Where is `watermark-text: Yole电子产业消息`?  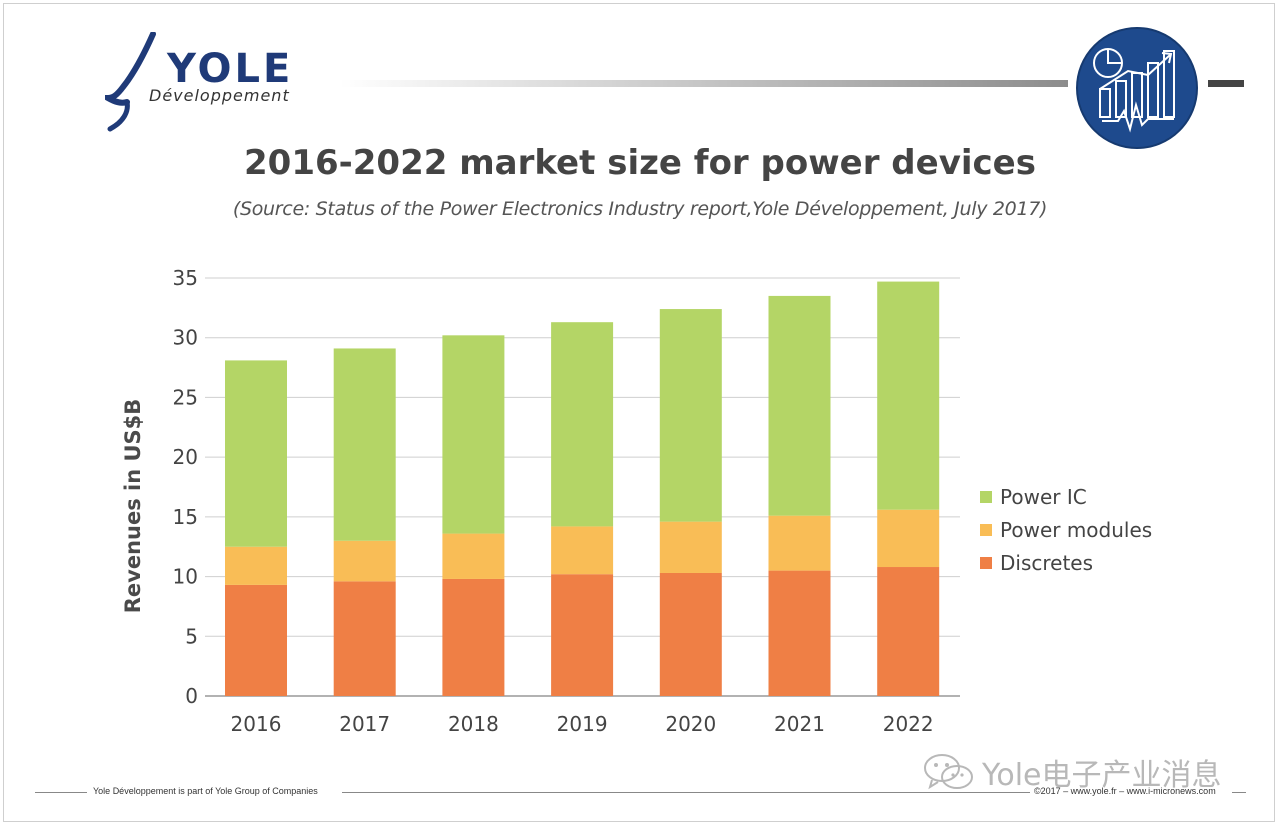
watermark-text: Yole电子产业消息 is located at coordinates (1102, 775).